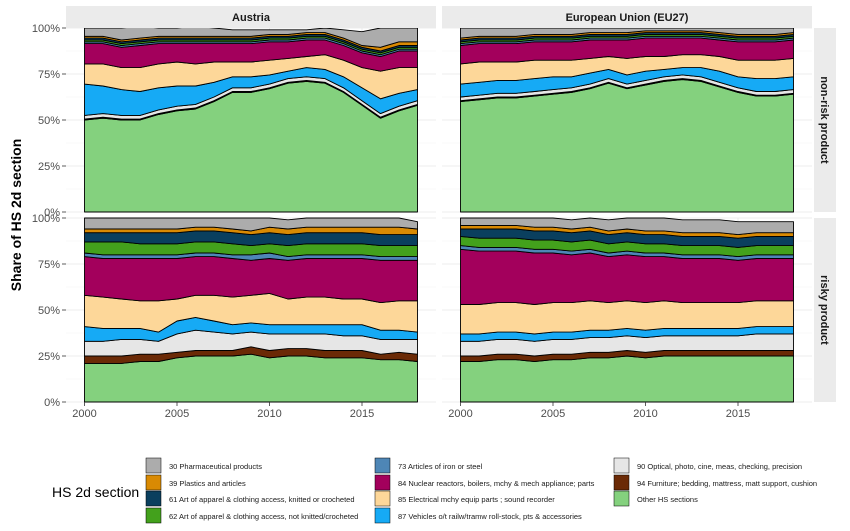  I want to click on legend-label: 30 Pharmaceutical products, so click(215, 466).